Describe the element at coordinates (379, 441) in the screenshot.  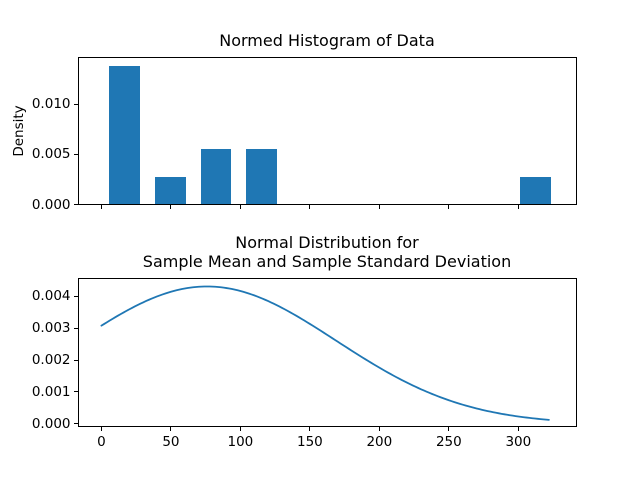
I see `x-tick-label: 200` at that location.